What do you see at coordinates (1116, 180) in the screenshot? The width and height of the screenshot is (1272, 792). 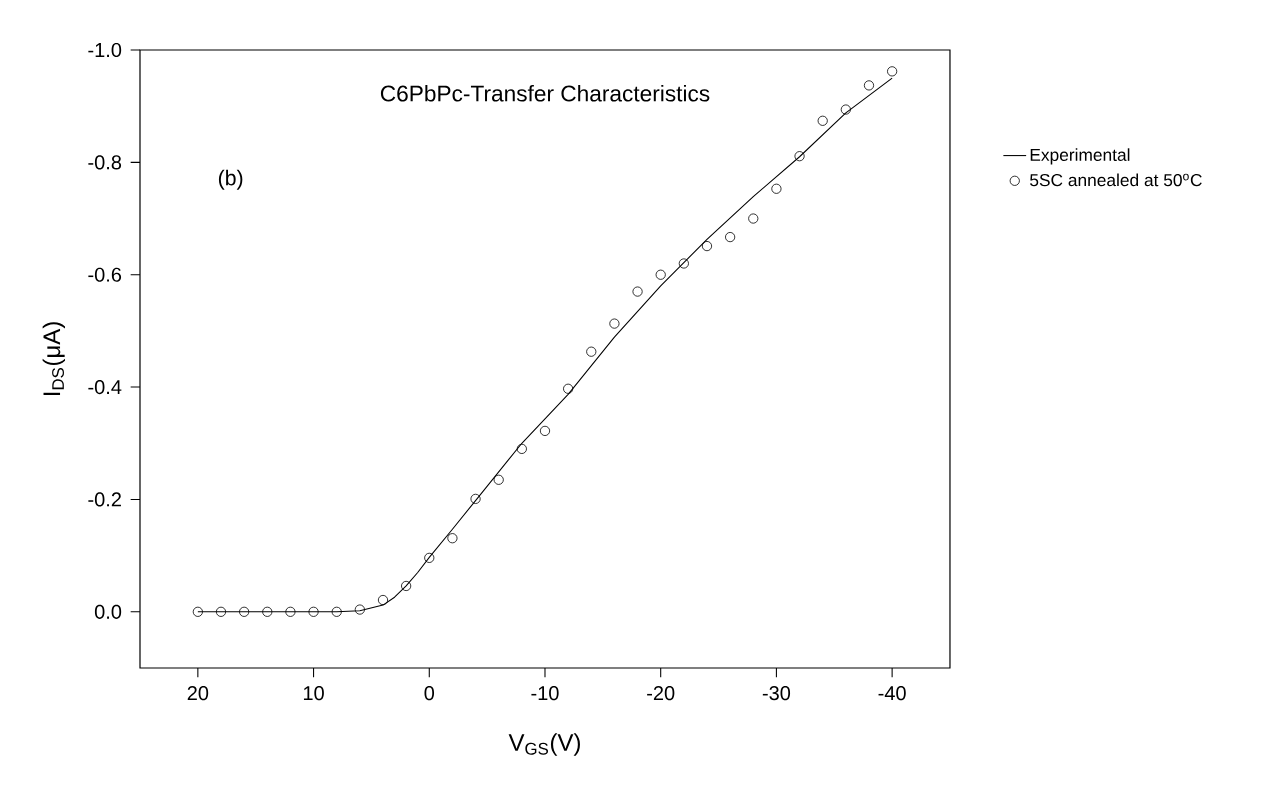 I see `legend-label: 5SC annealed at 50$^{o}$C` at bounding box center [1116, 180].